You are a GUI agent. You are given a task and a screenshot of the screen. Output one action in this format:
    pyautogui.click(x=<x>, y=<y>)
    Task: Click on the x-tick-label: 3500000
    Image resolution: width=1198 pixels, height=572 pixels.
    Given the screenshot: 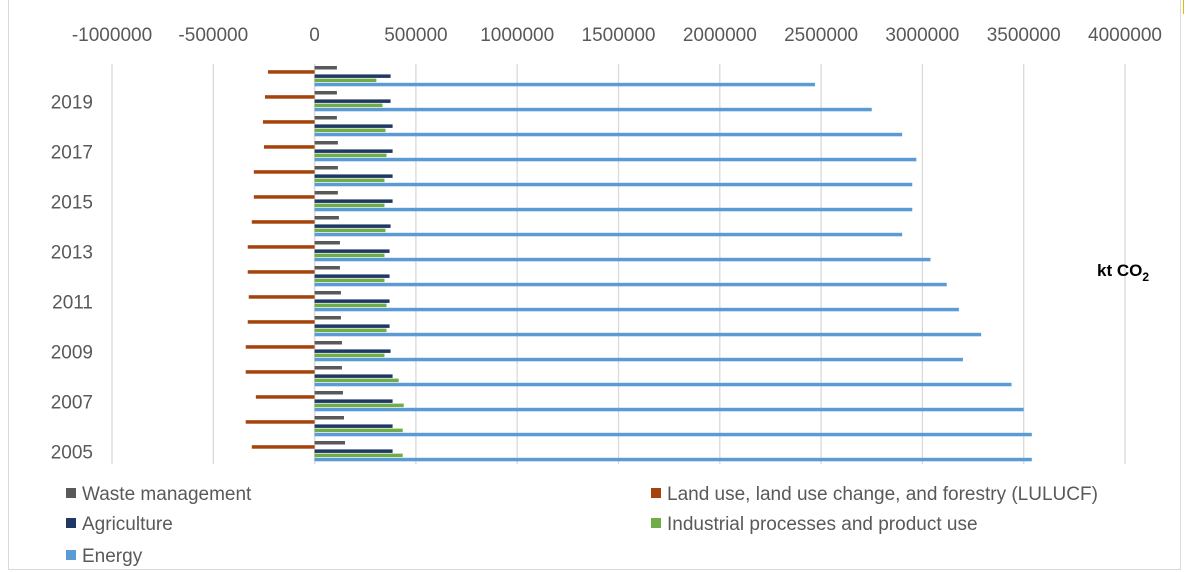 What is the action you would take?
    pyautogui.click(x=1024, y=35)
    